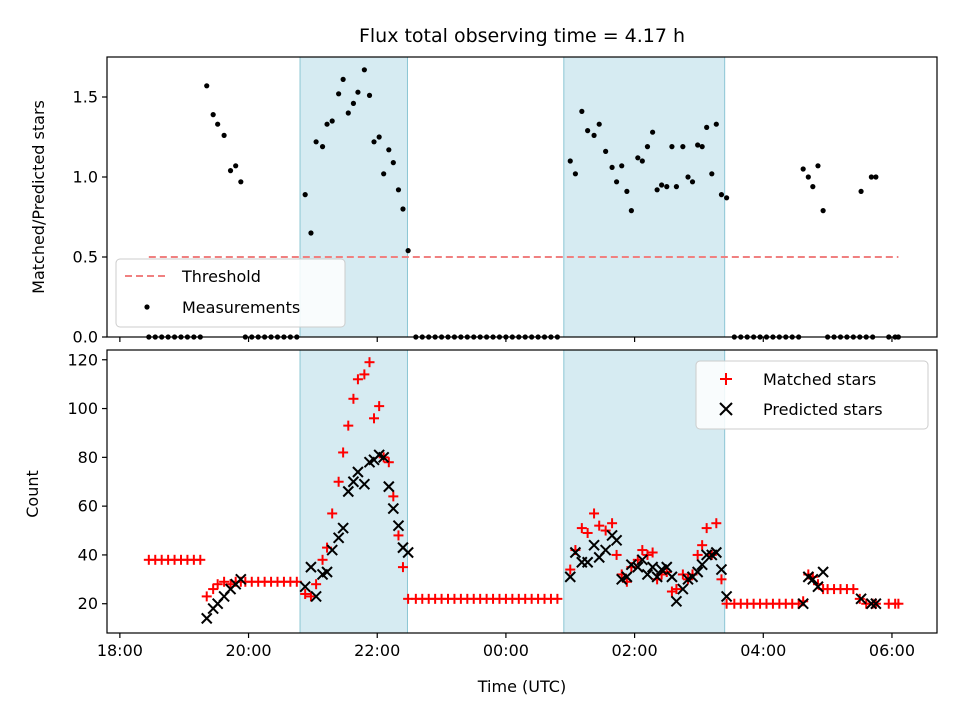 The height and width of the screenshot is (720, 960). I want to click on bottom-xtick-label: 02:00, so click(635, 650).